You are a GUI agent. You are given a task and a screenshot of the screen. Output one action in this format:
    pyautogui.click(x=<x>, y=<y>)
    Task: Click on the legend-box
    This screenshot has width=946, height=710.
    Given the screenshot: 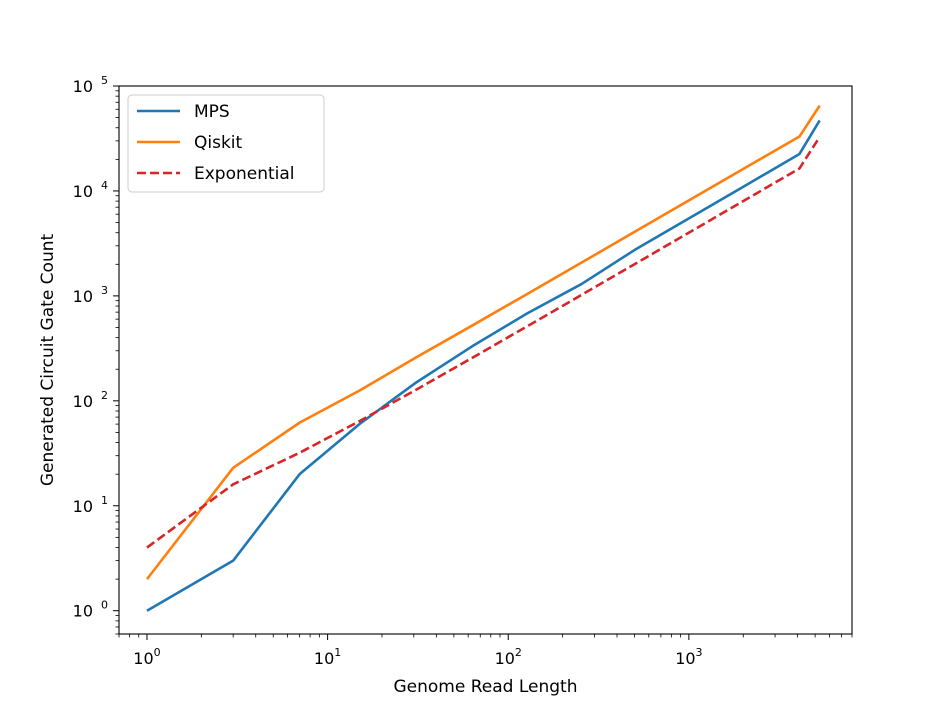 What is the action you would take?
    pyautogui.click(x=226, y=143)
    